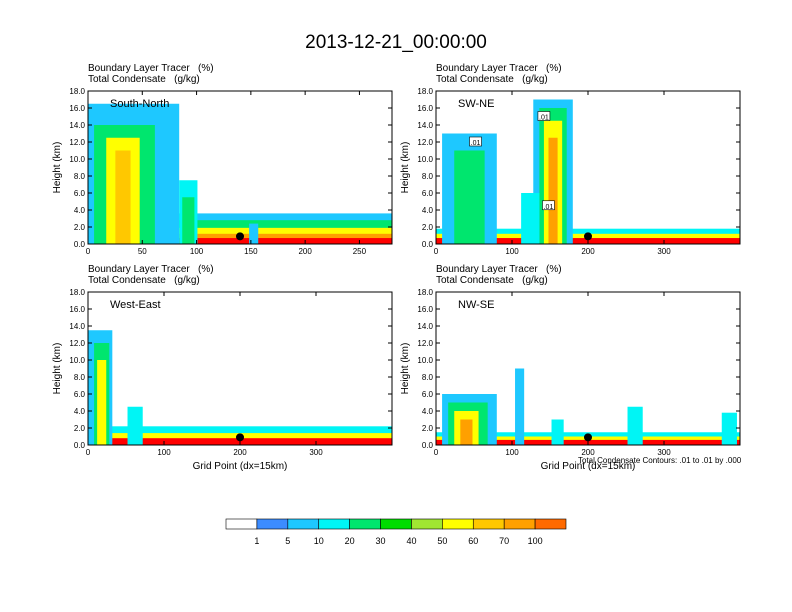 The image size is (792, 612). What do you see at coordinates (316, 452) in the screenshot?
I see `x-tick-label: 300` at bounding box center [316, 452].